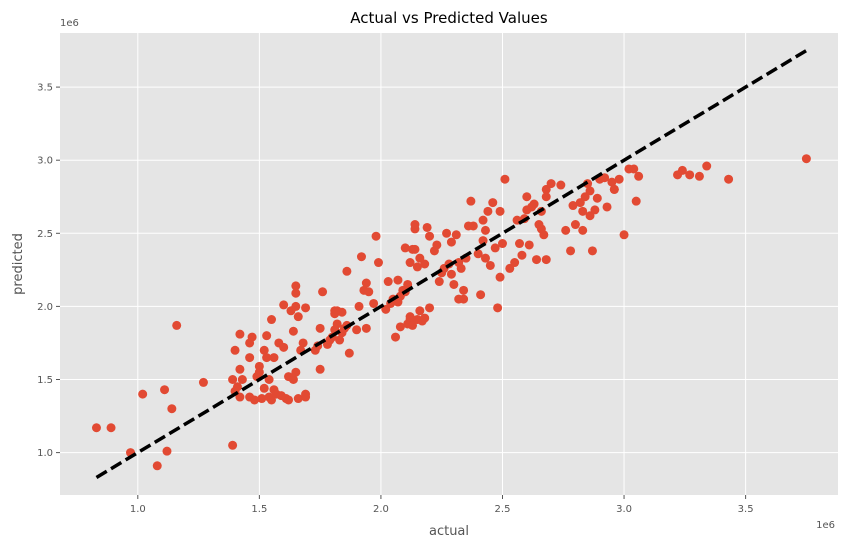  What do you see at coordinates (449, 18) in the screenshot?
I see `chart-title: Actual vs Predicted Values` at bounding box center [449, 18].